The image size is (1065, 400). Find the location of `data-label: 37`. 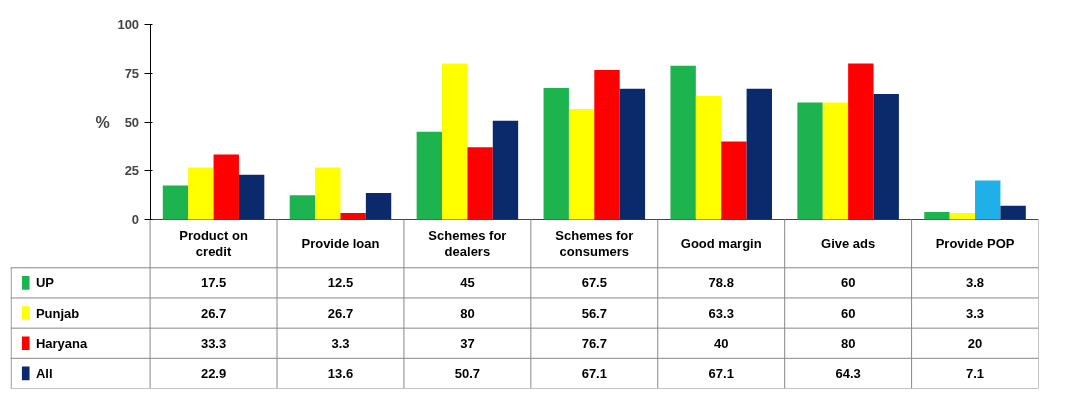

data-label: 37 is located at coordinates (467, 343).